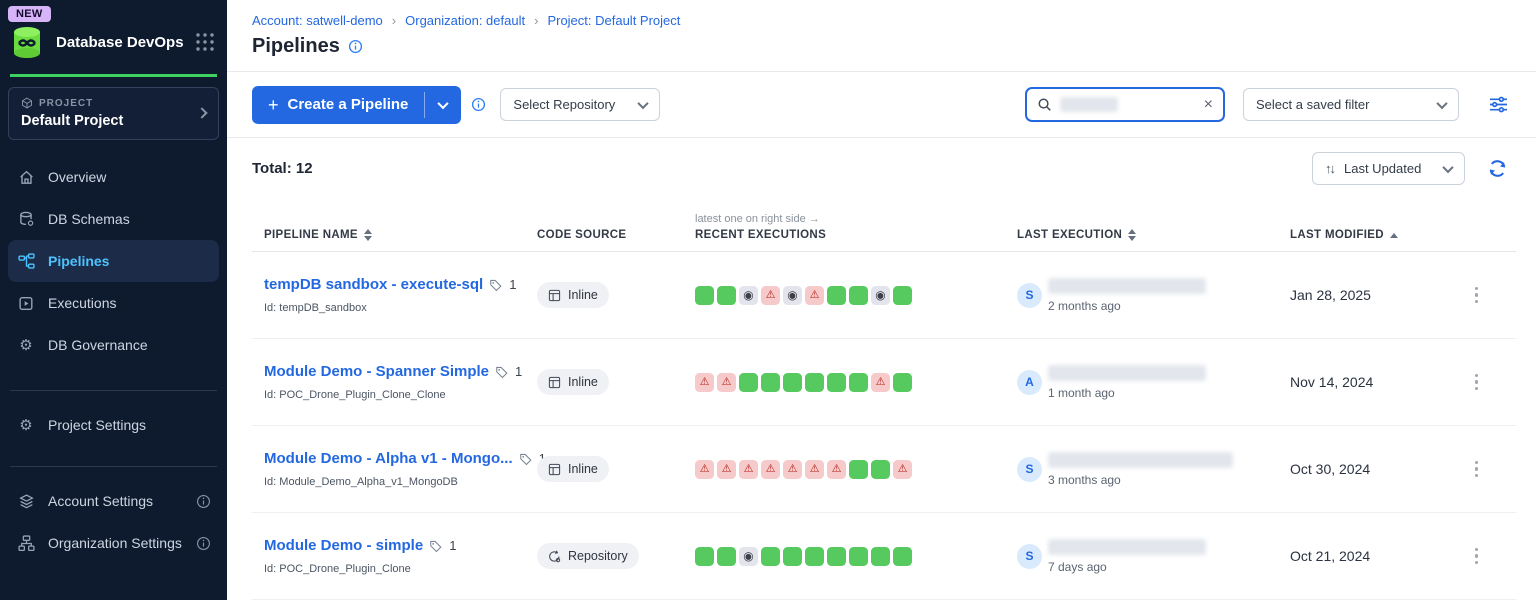  I want to click on sidebar-item-db-governance: ⚙ DB Governance, so click(113, 345).